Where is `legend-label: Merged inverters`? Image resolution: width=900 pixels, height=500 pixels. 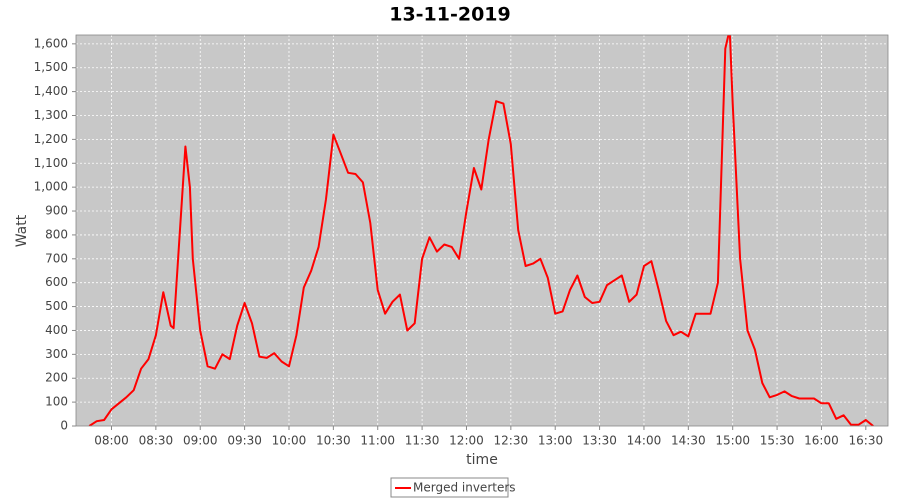 legend-label: Merged inverters is located at coordinates (464, 488).